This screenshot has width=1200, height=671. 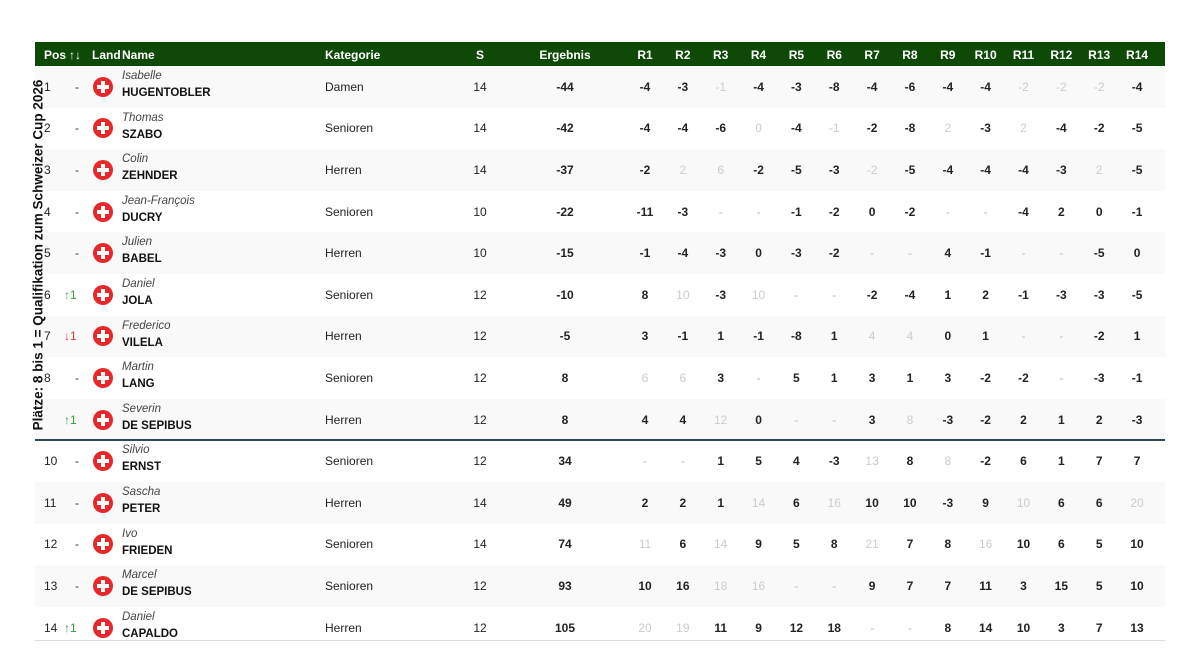 I want to click on first-name: Sascha, so click(x=141, y=492).